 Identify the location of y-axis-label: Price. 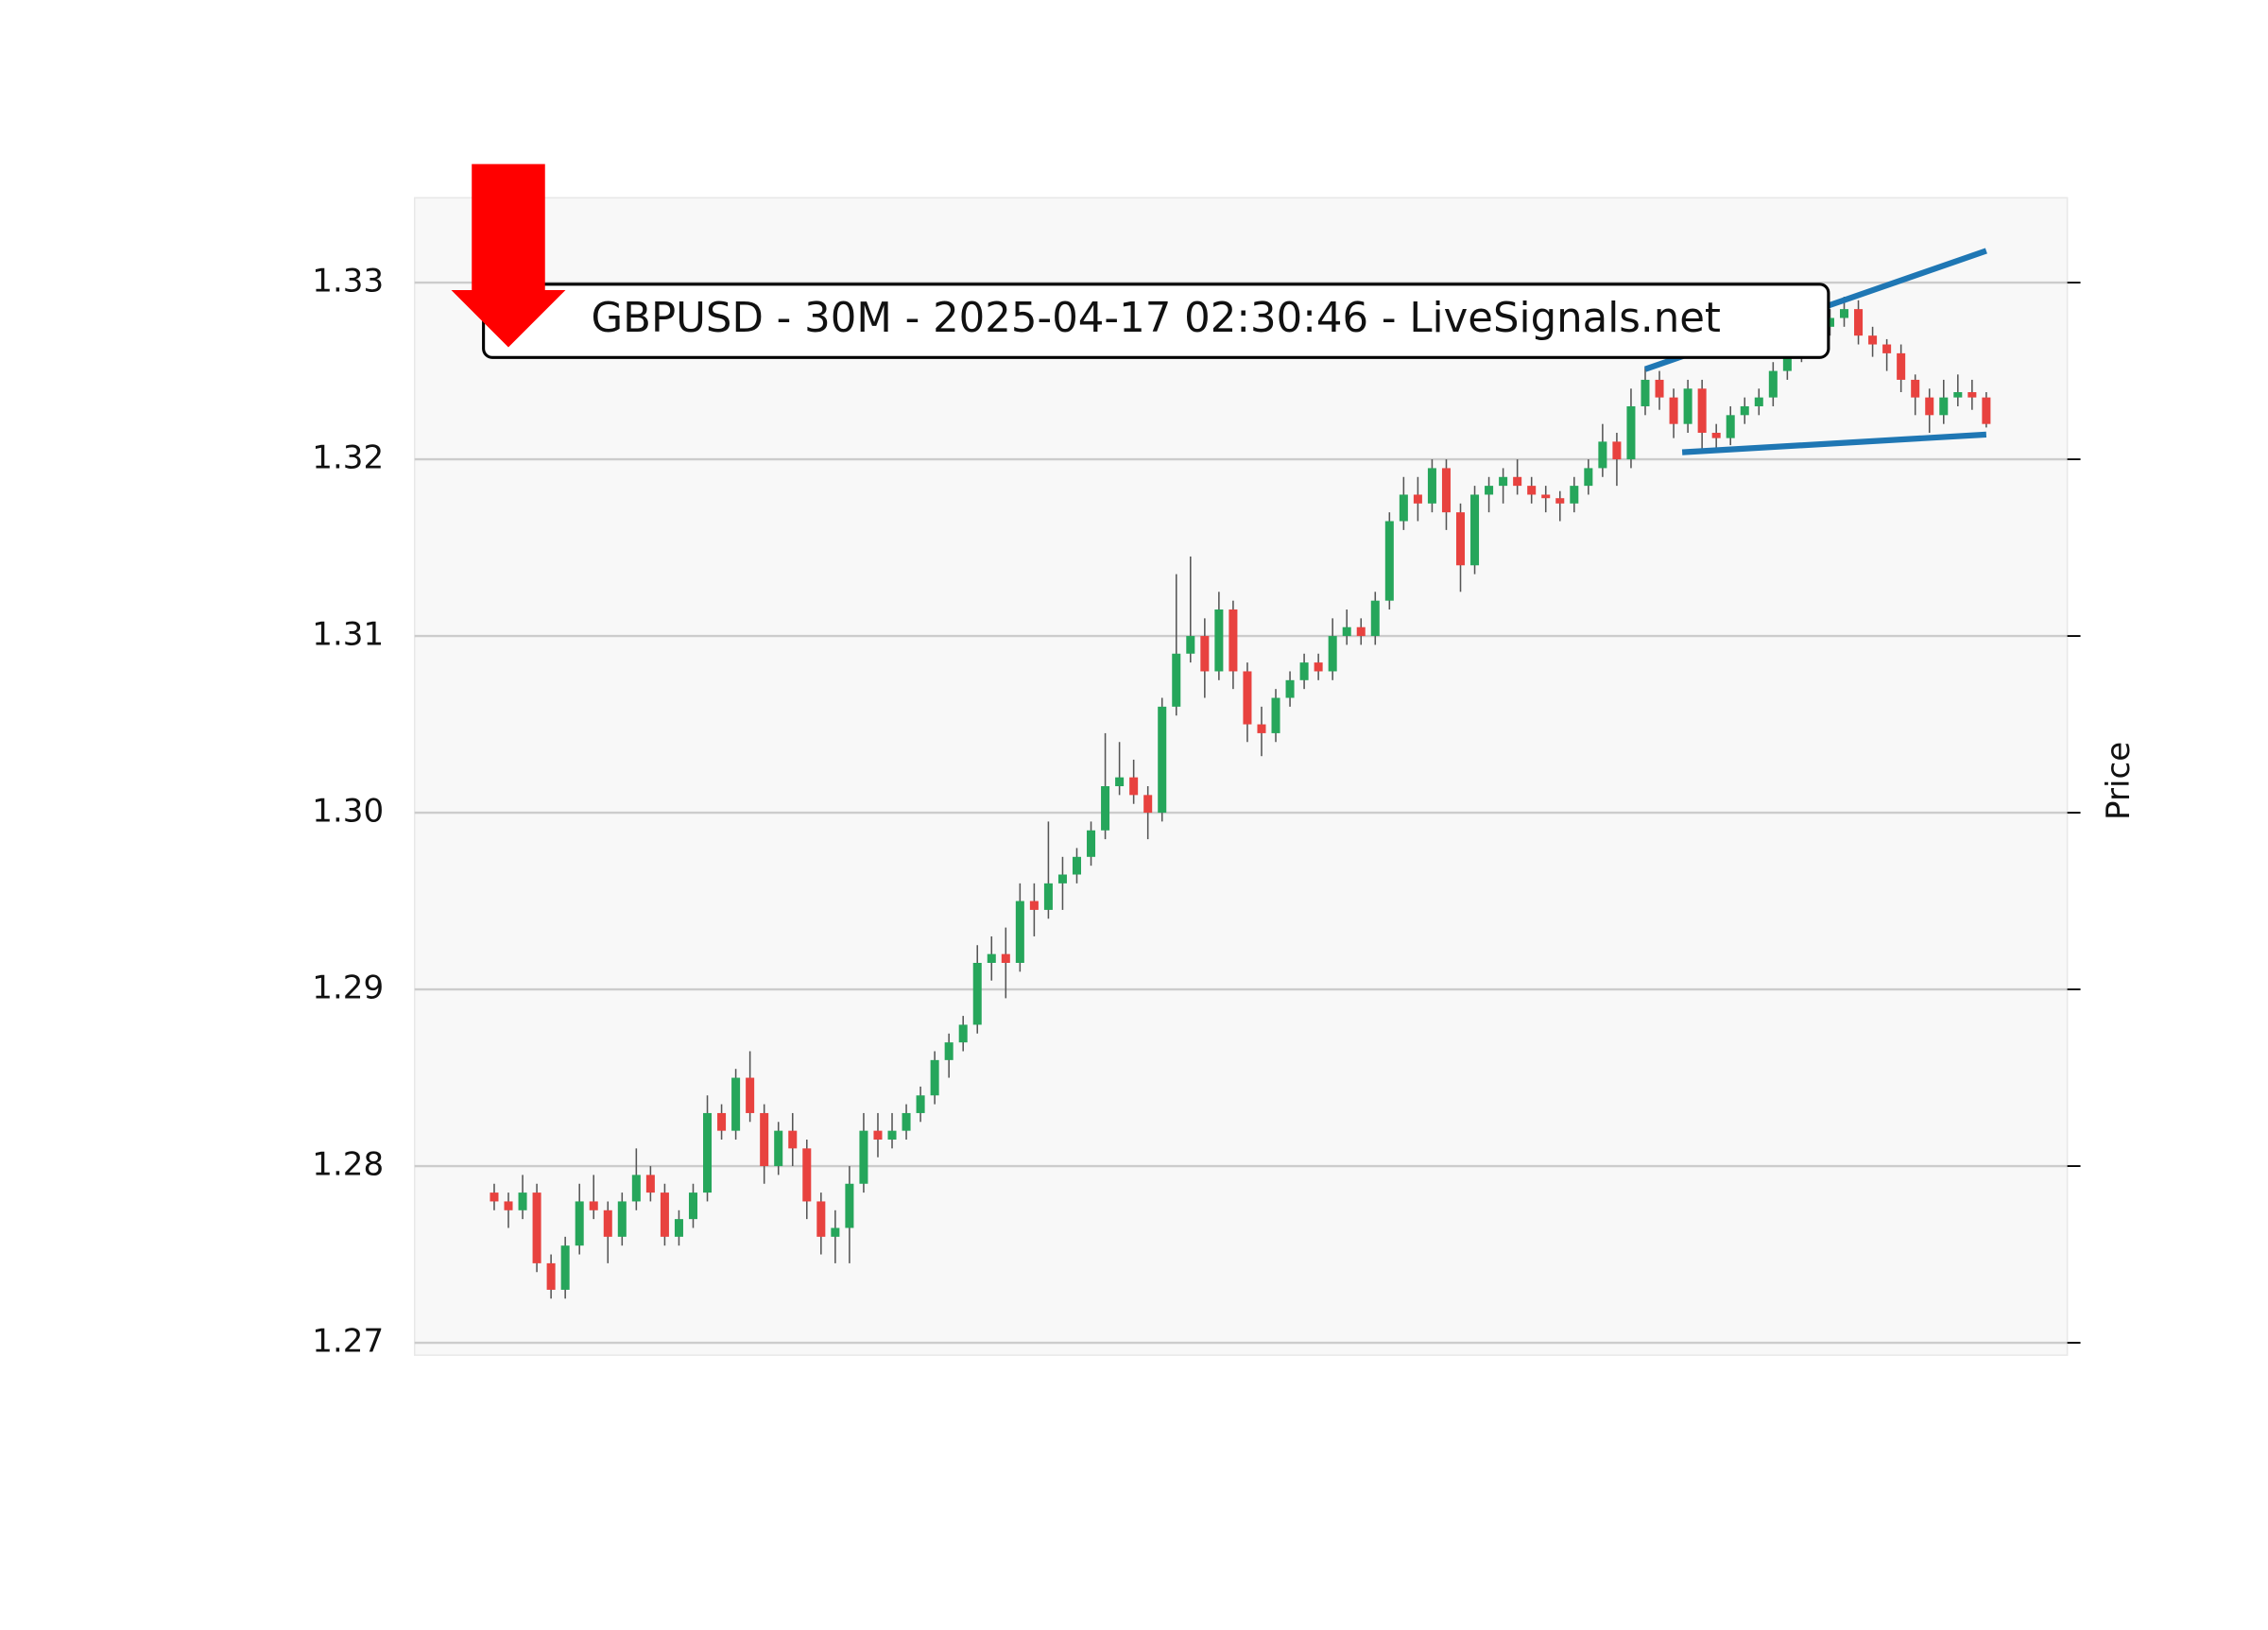
(2119, 781).